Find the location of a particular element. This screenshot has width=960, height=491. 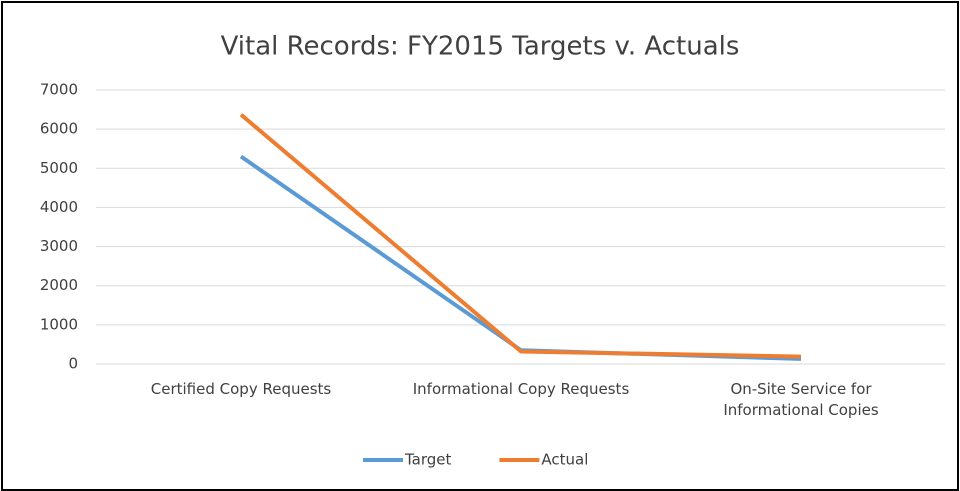

x-tick-label: On-Site Service for Informational Copies is located at coordinates (801, 399).